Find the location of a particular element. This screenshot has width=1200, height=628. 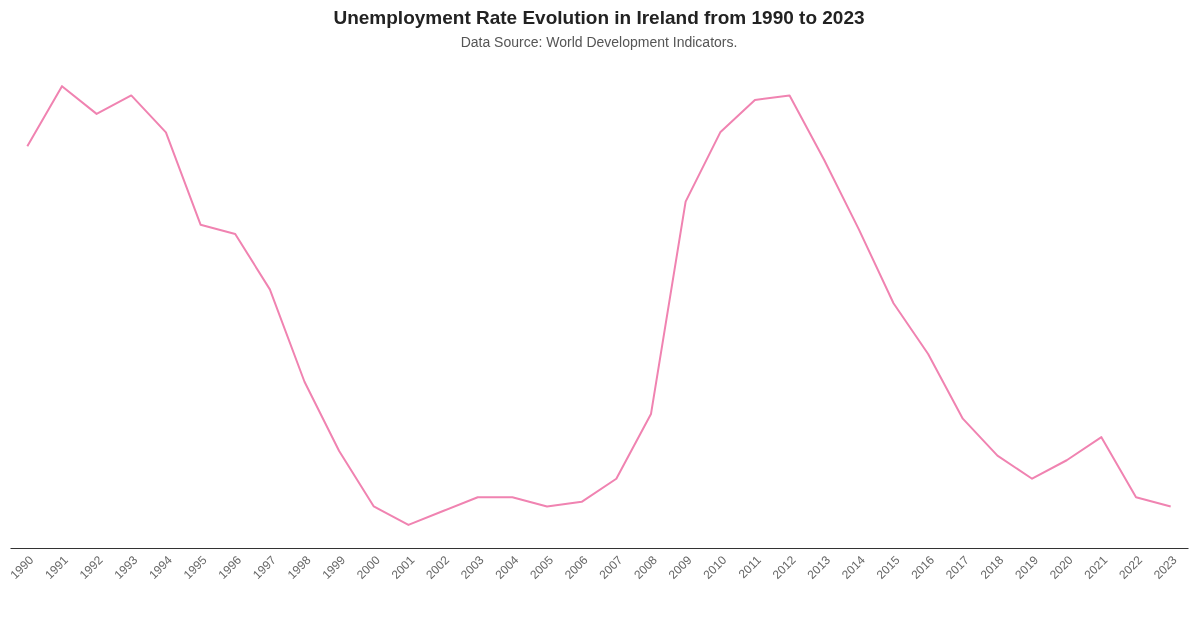

chart-title: Unemployment Rate Evolution in Ireland from 1990 to 2023 is located at coordinates (599, 17).